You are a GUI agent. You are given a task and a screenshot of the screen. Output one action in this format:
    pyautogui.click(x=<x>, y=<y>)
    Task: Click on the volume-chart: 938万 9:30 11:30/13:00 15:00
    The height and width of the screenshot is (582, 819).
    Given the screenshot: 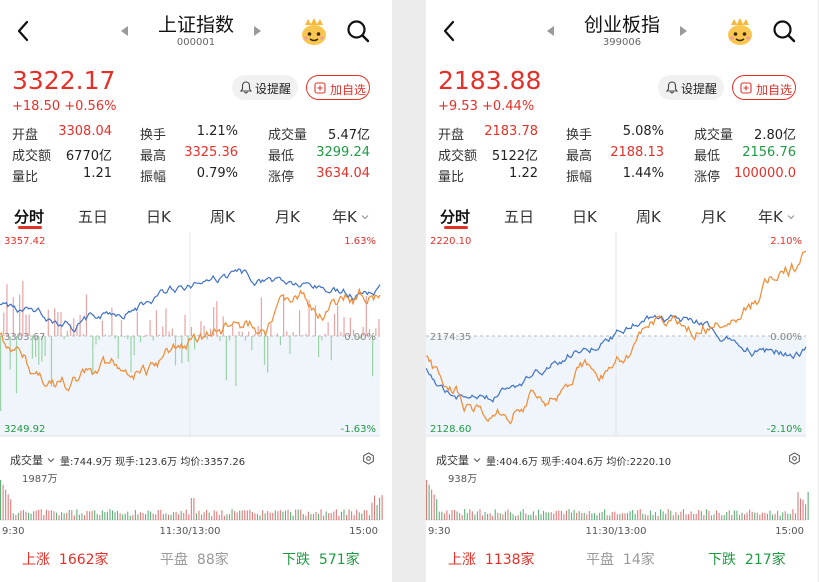 What is the action you would take?
    pyautogui.click(x=622, y=504)
    